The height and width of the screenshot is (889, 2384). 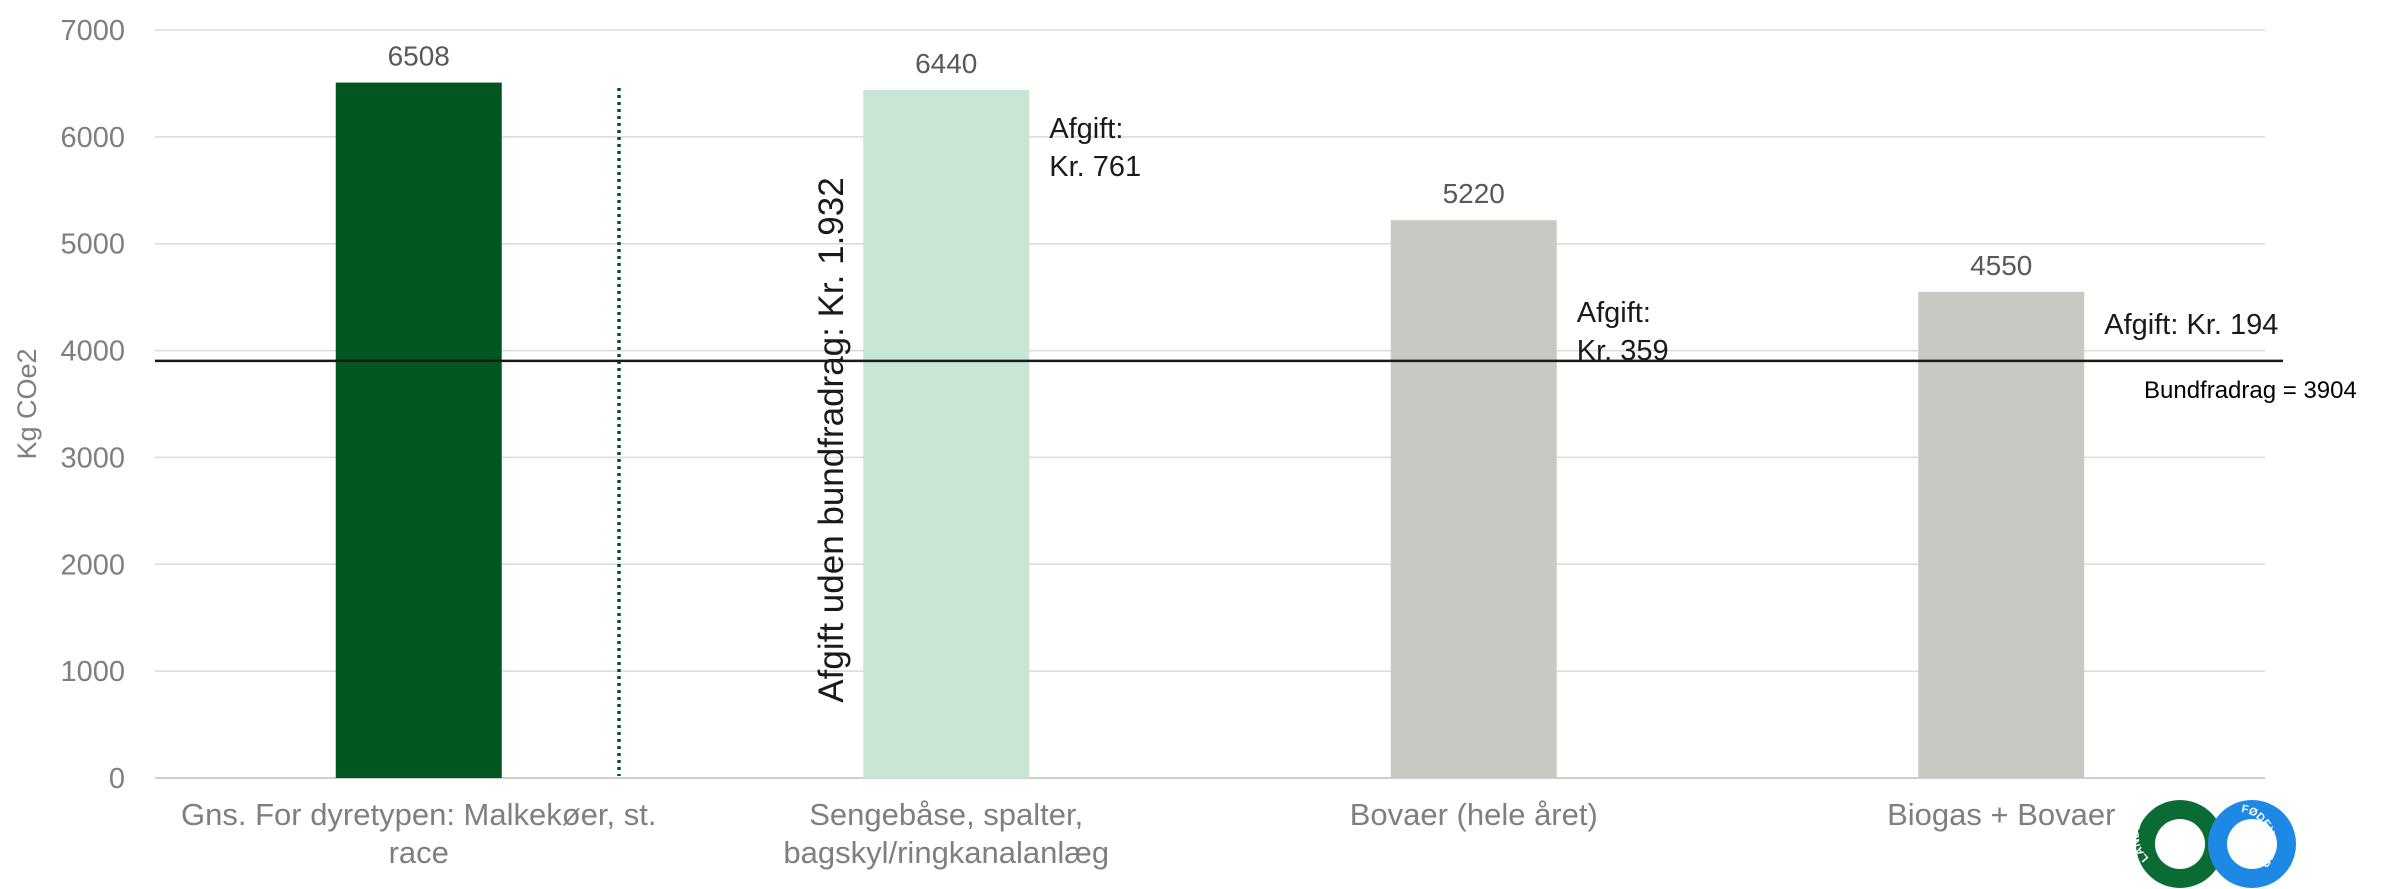 I want to click on y-axis-ticks: 0 1000 2000 3000 4000 5000 6000 7000, so click(x=92, y=405).